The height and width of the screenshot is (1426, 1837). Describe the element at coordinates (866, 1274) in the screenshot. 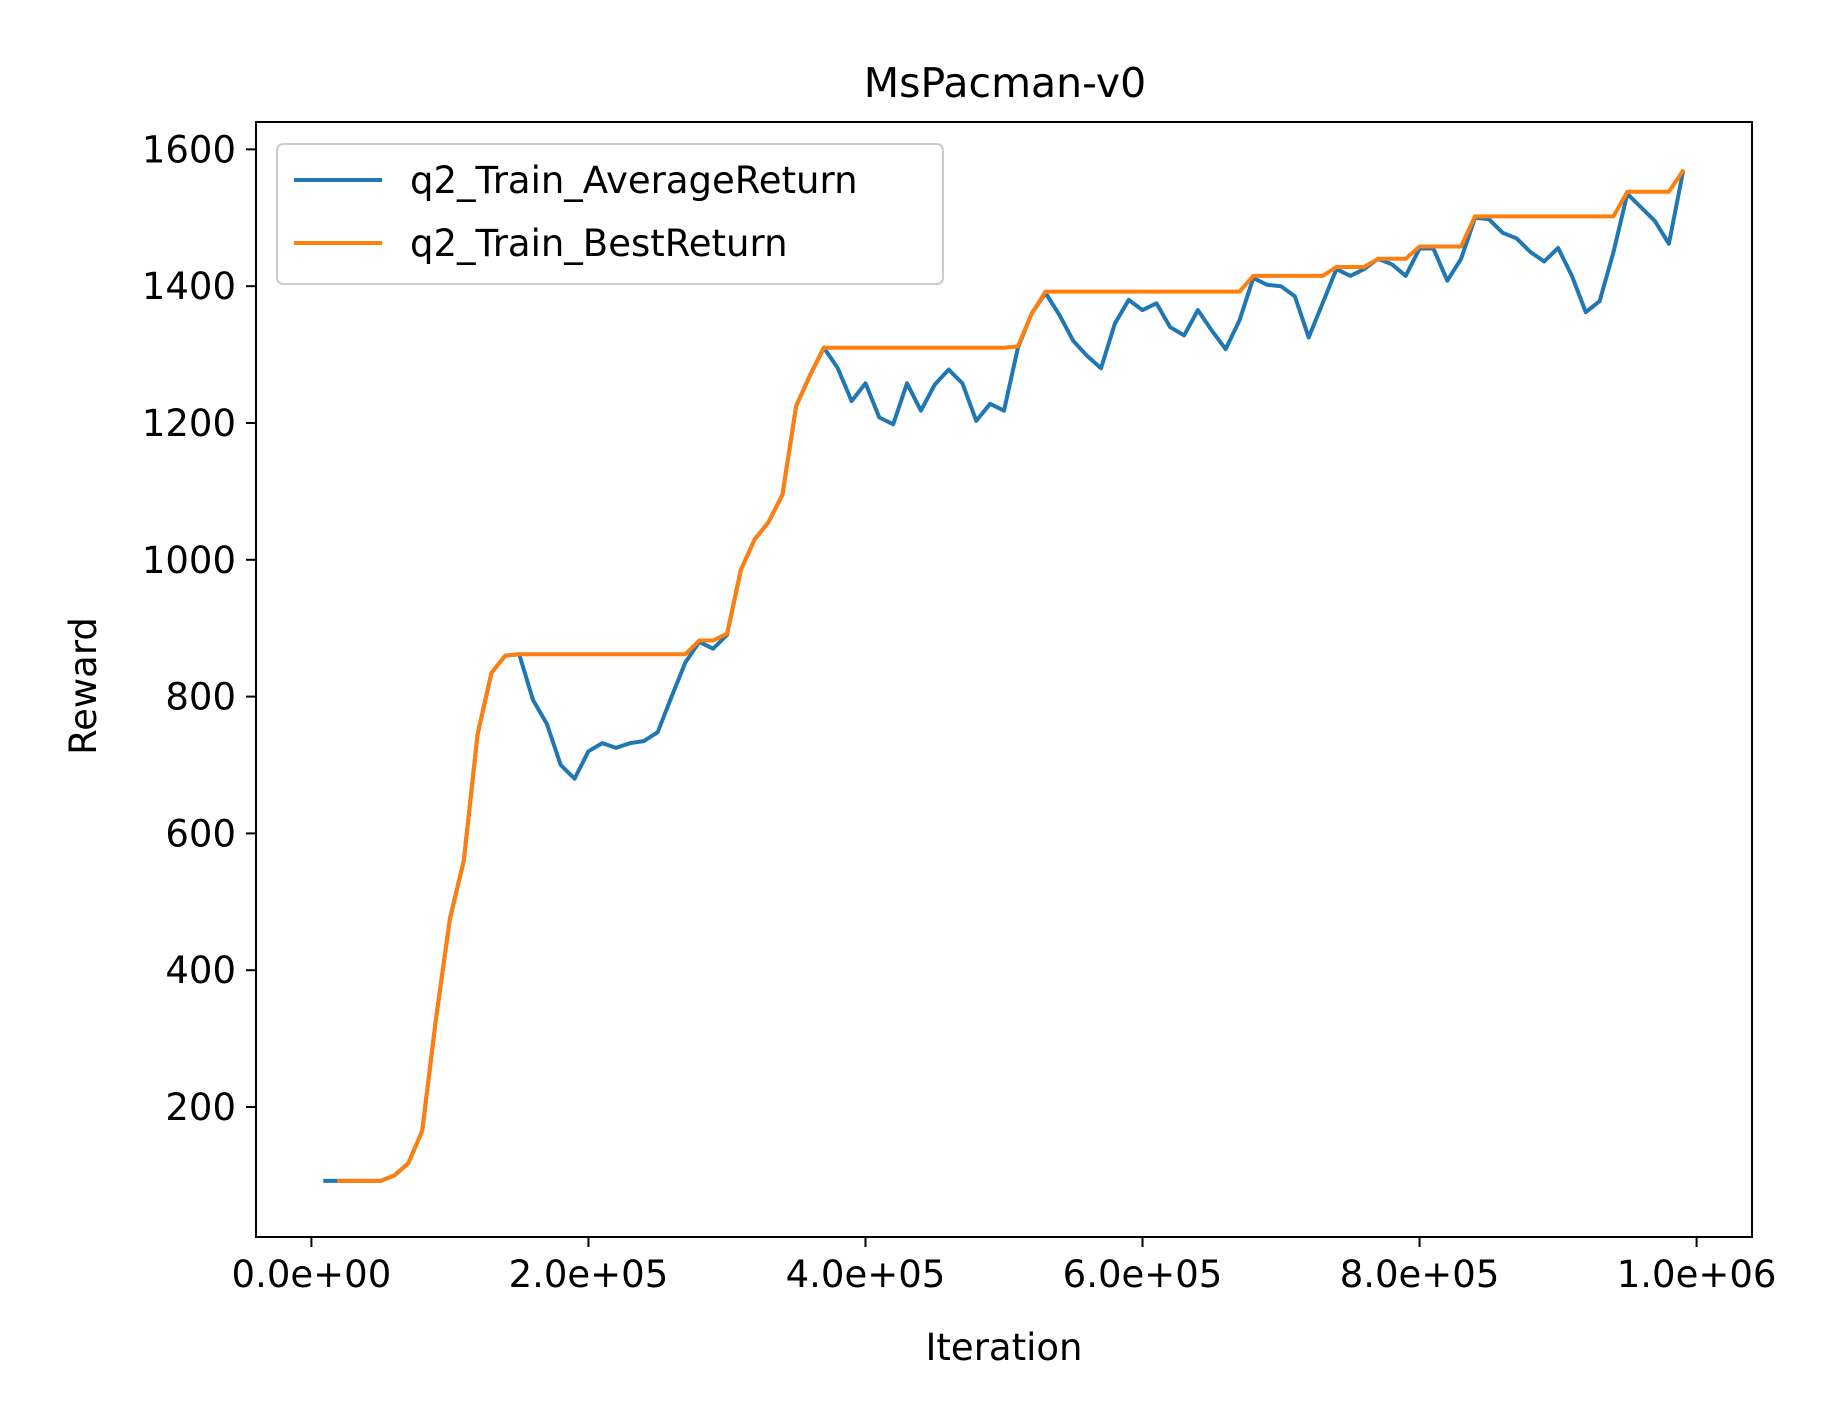

I see `x-tick-label: 4.0e+05` at that location.